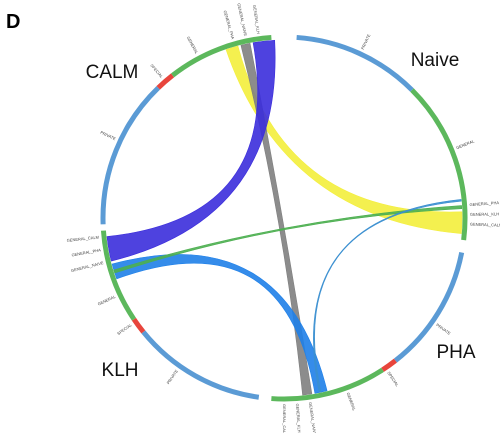 The image size is (500, 433). What do you see at coordinates (112, 72) in the screenshot?
I see `group-label: CALM` at bounding box center [112, 72].